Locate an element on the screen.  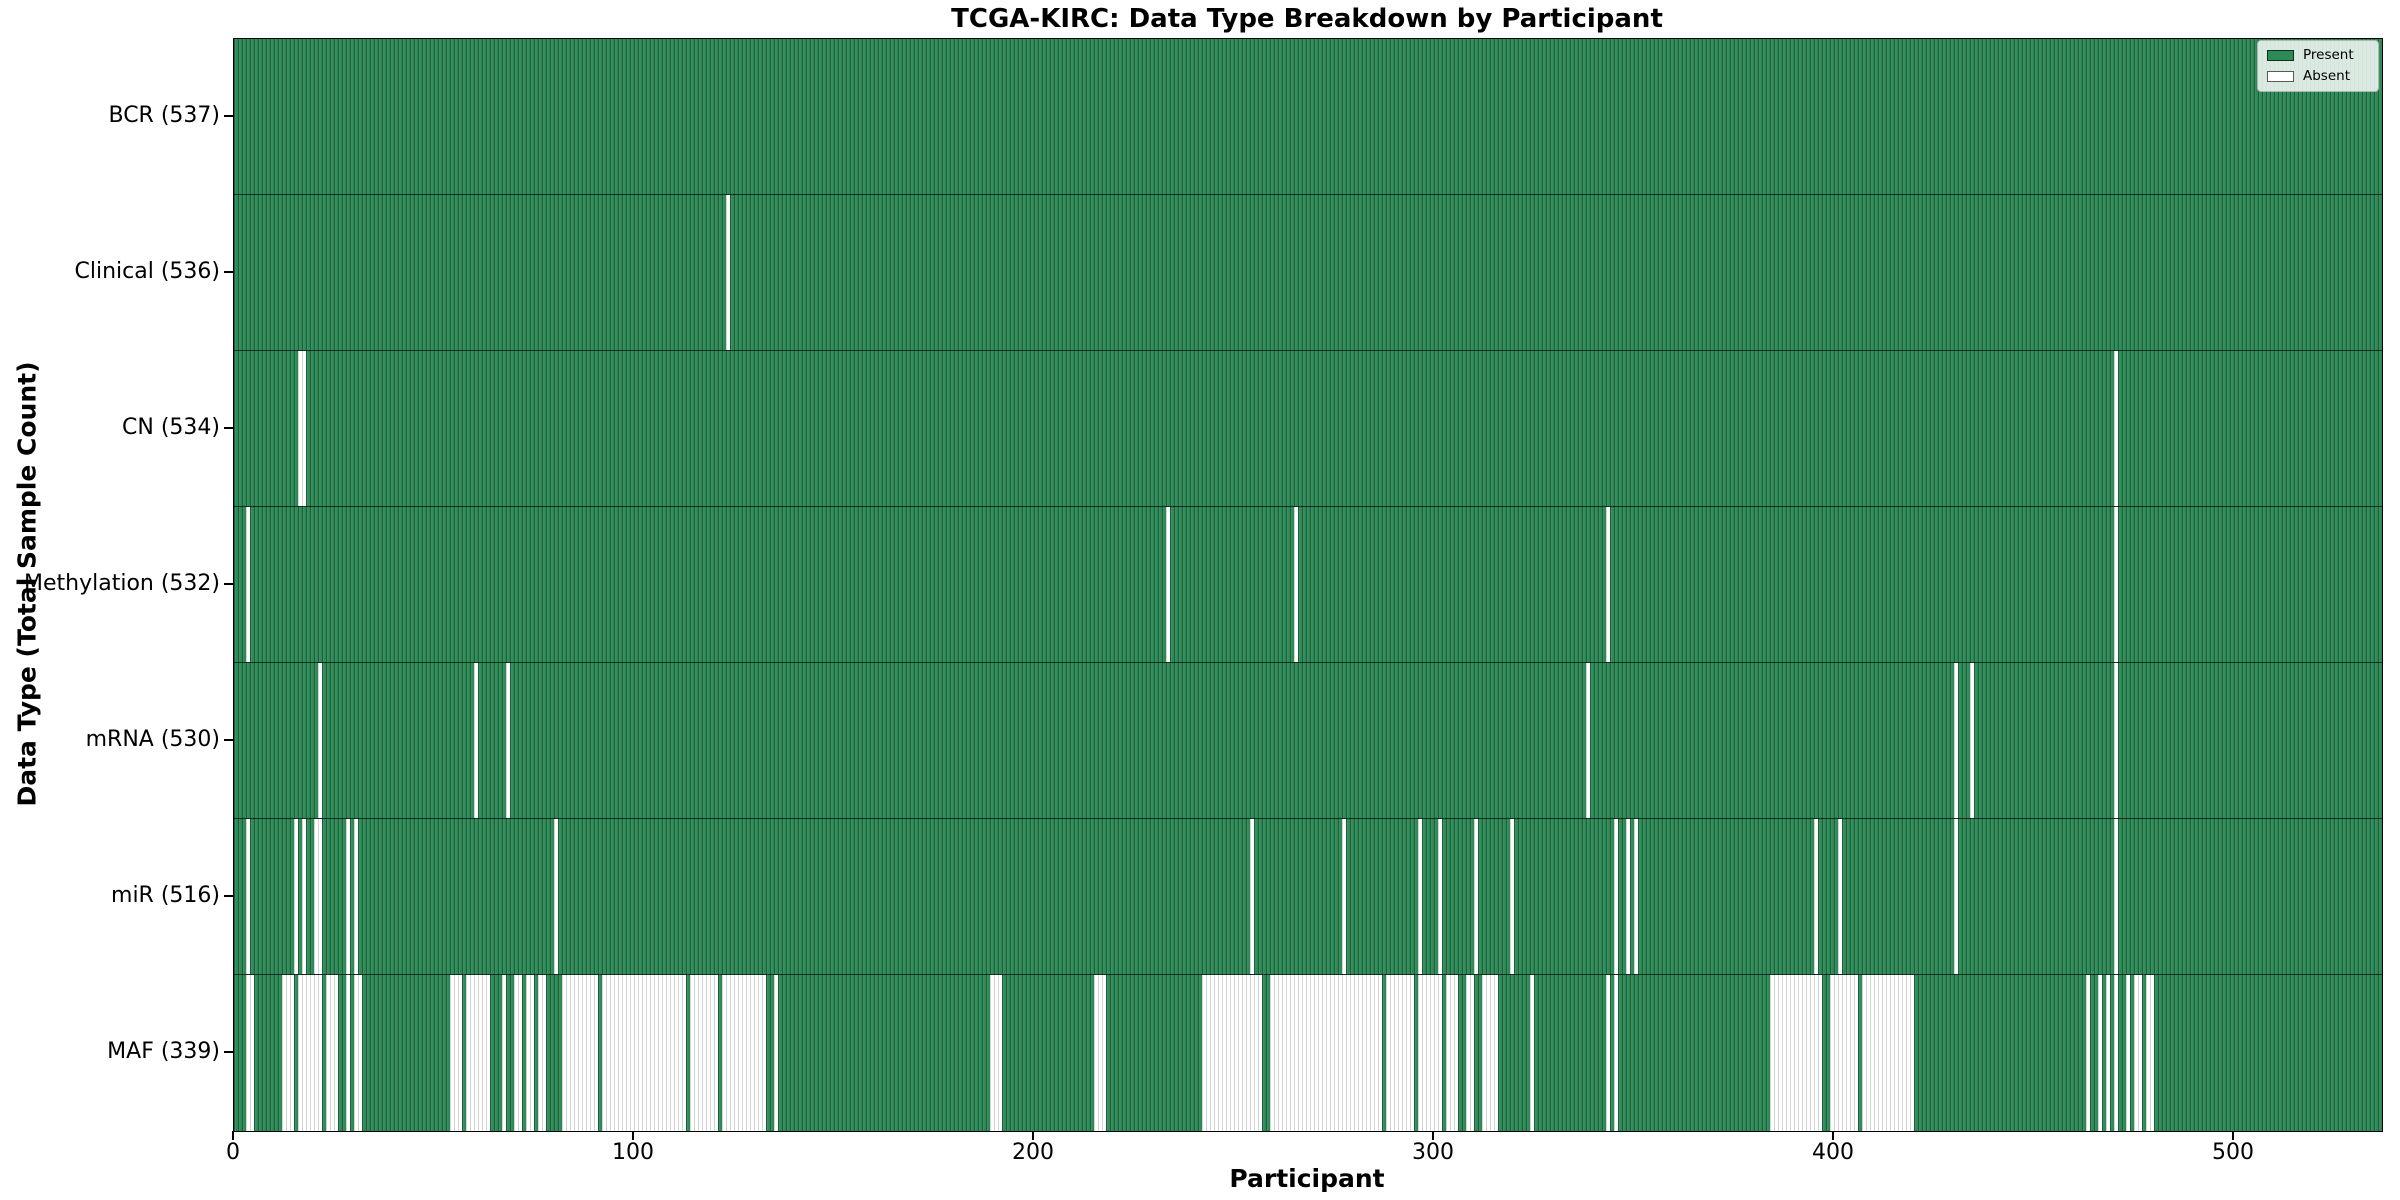
legend-present-label: Present is located at coordinates (2328, 55).